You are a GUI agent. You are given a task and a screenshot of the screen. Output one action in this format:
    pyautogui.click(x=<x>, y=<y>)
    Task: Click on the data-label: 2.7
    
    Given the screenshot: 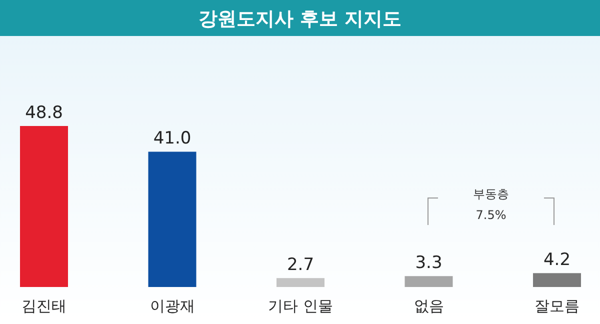 What is the action you would take?
    pyautogui.click(x=300, y=265)
    